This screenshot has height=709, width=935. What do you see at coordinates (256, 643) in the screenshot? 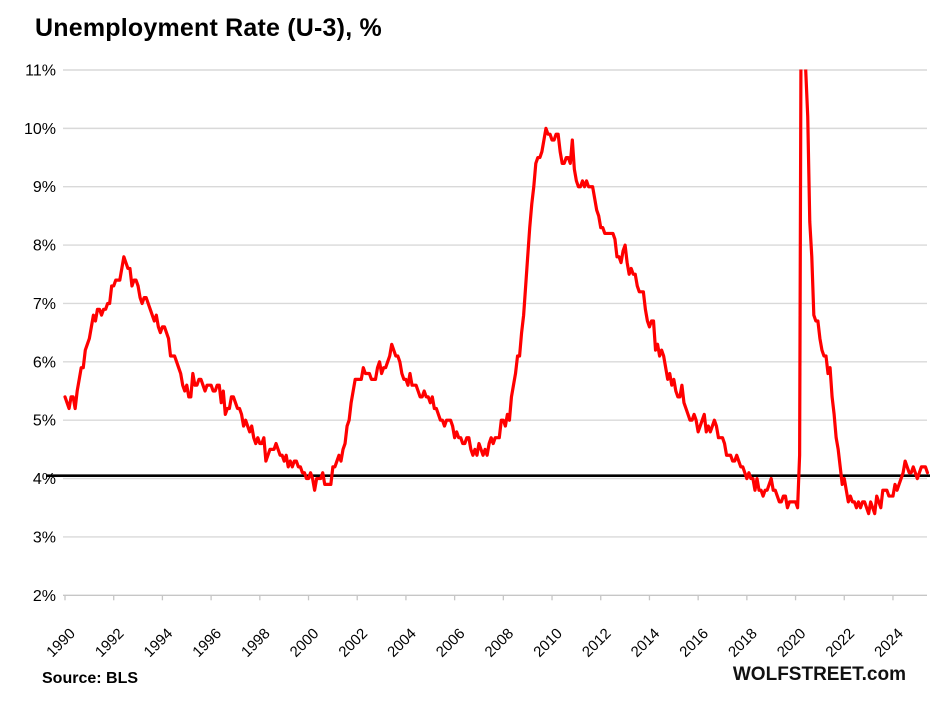
I see `x-tick-label-1998: 1998` at bounding box center [256, 643].